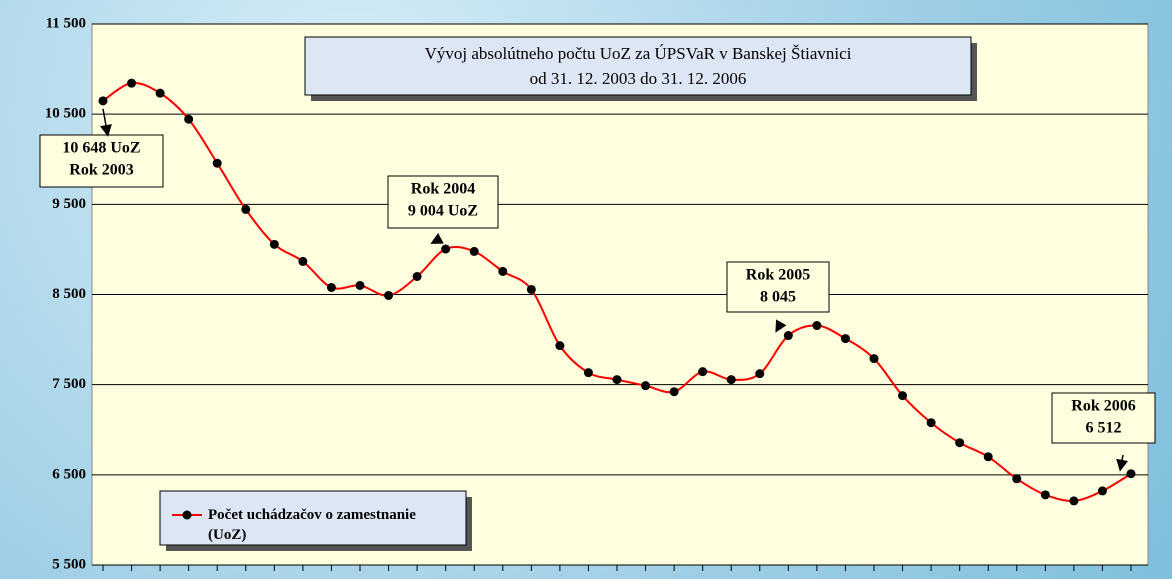 This screenshot has width=1172, height=579. I want to click on annotation-text: 9 004 UoZ, so click(443, 211).